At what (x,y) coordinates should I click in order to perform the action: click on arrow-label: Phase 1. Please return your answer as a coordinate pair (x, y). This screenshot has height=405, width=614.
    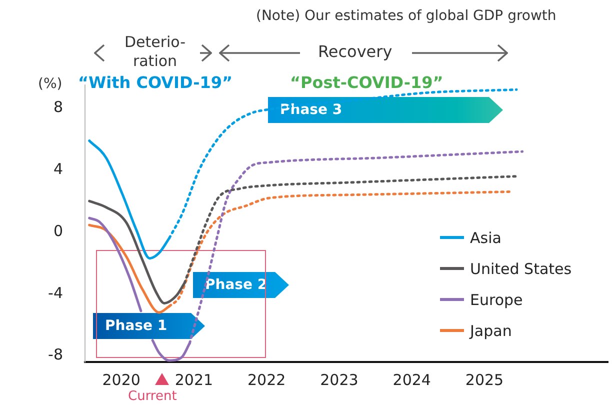
    Looking at the image, I should click on (149, 326).